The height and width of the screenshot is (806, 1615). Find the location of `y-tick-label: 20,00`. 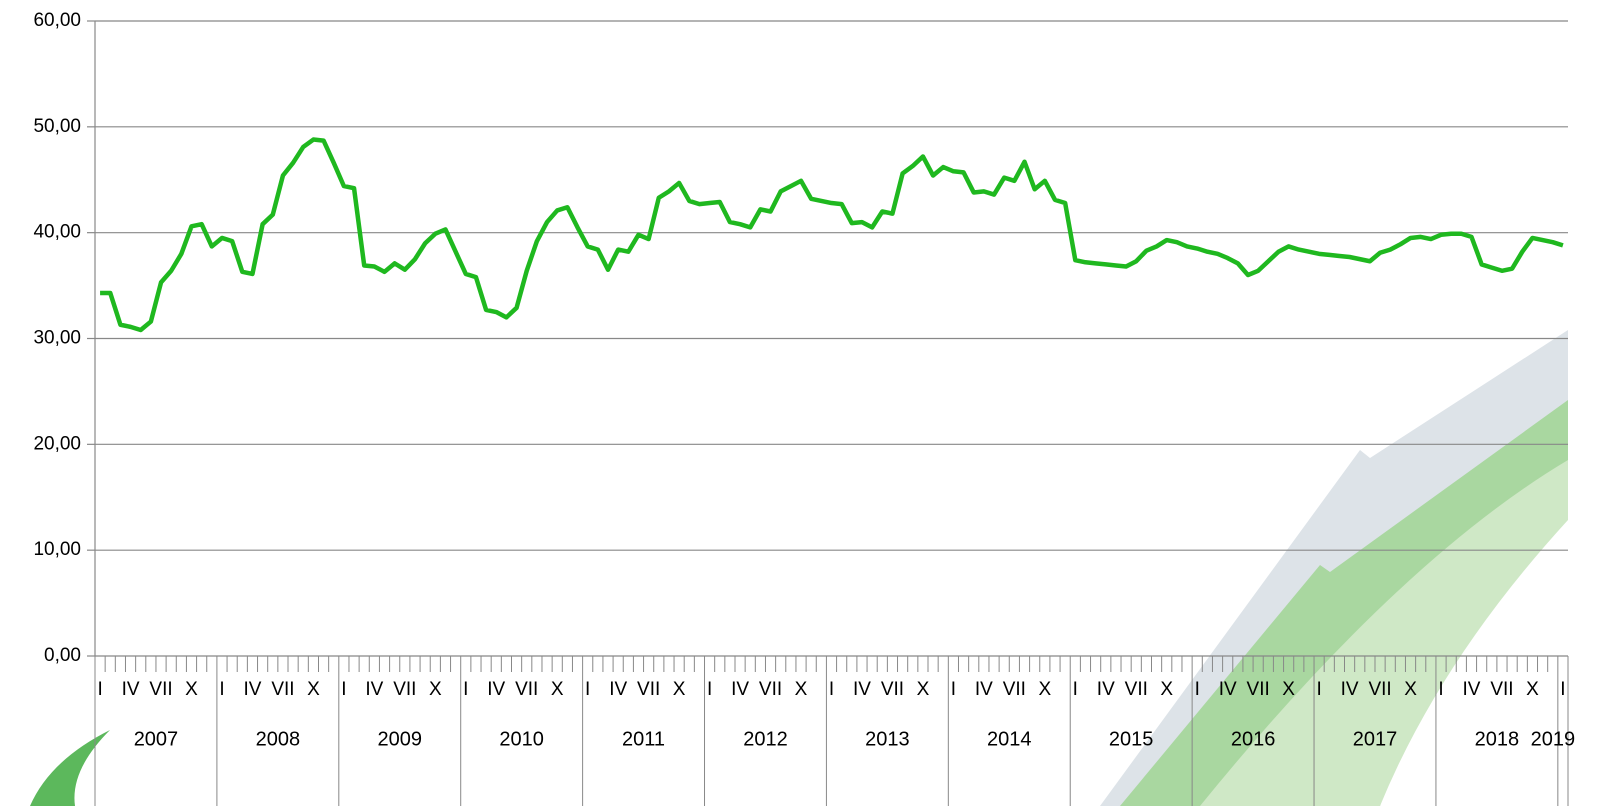

y-tick-label: 20,00 is located at coordinates (57, 443).